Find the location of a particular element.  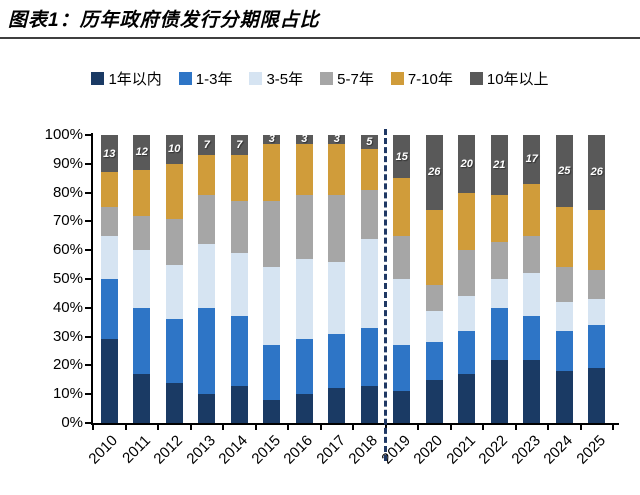

bar-segment: 25 is located at coordinates (564, 171).